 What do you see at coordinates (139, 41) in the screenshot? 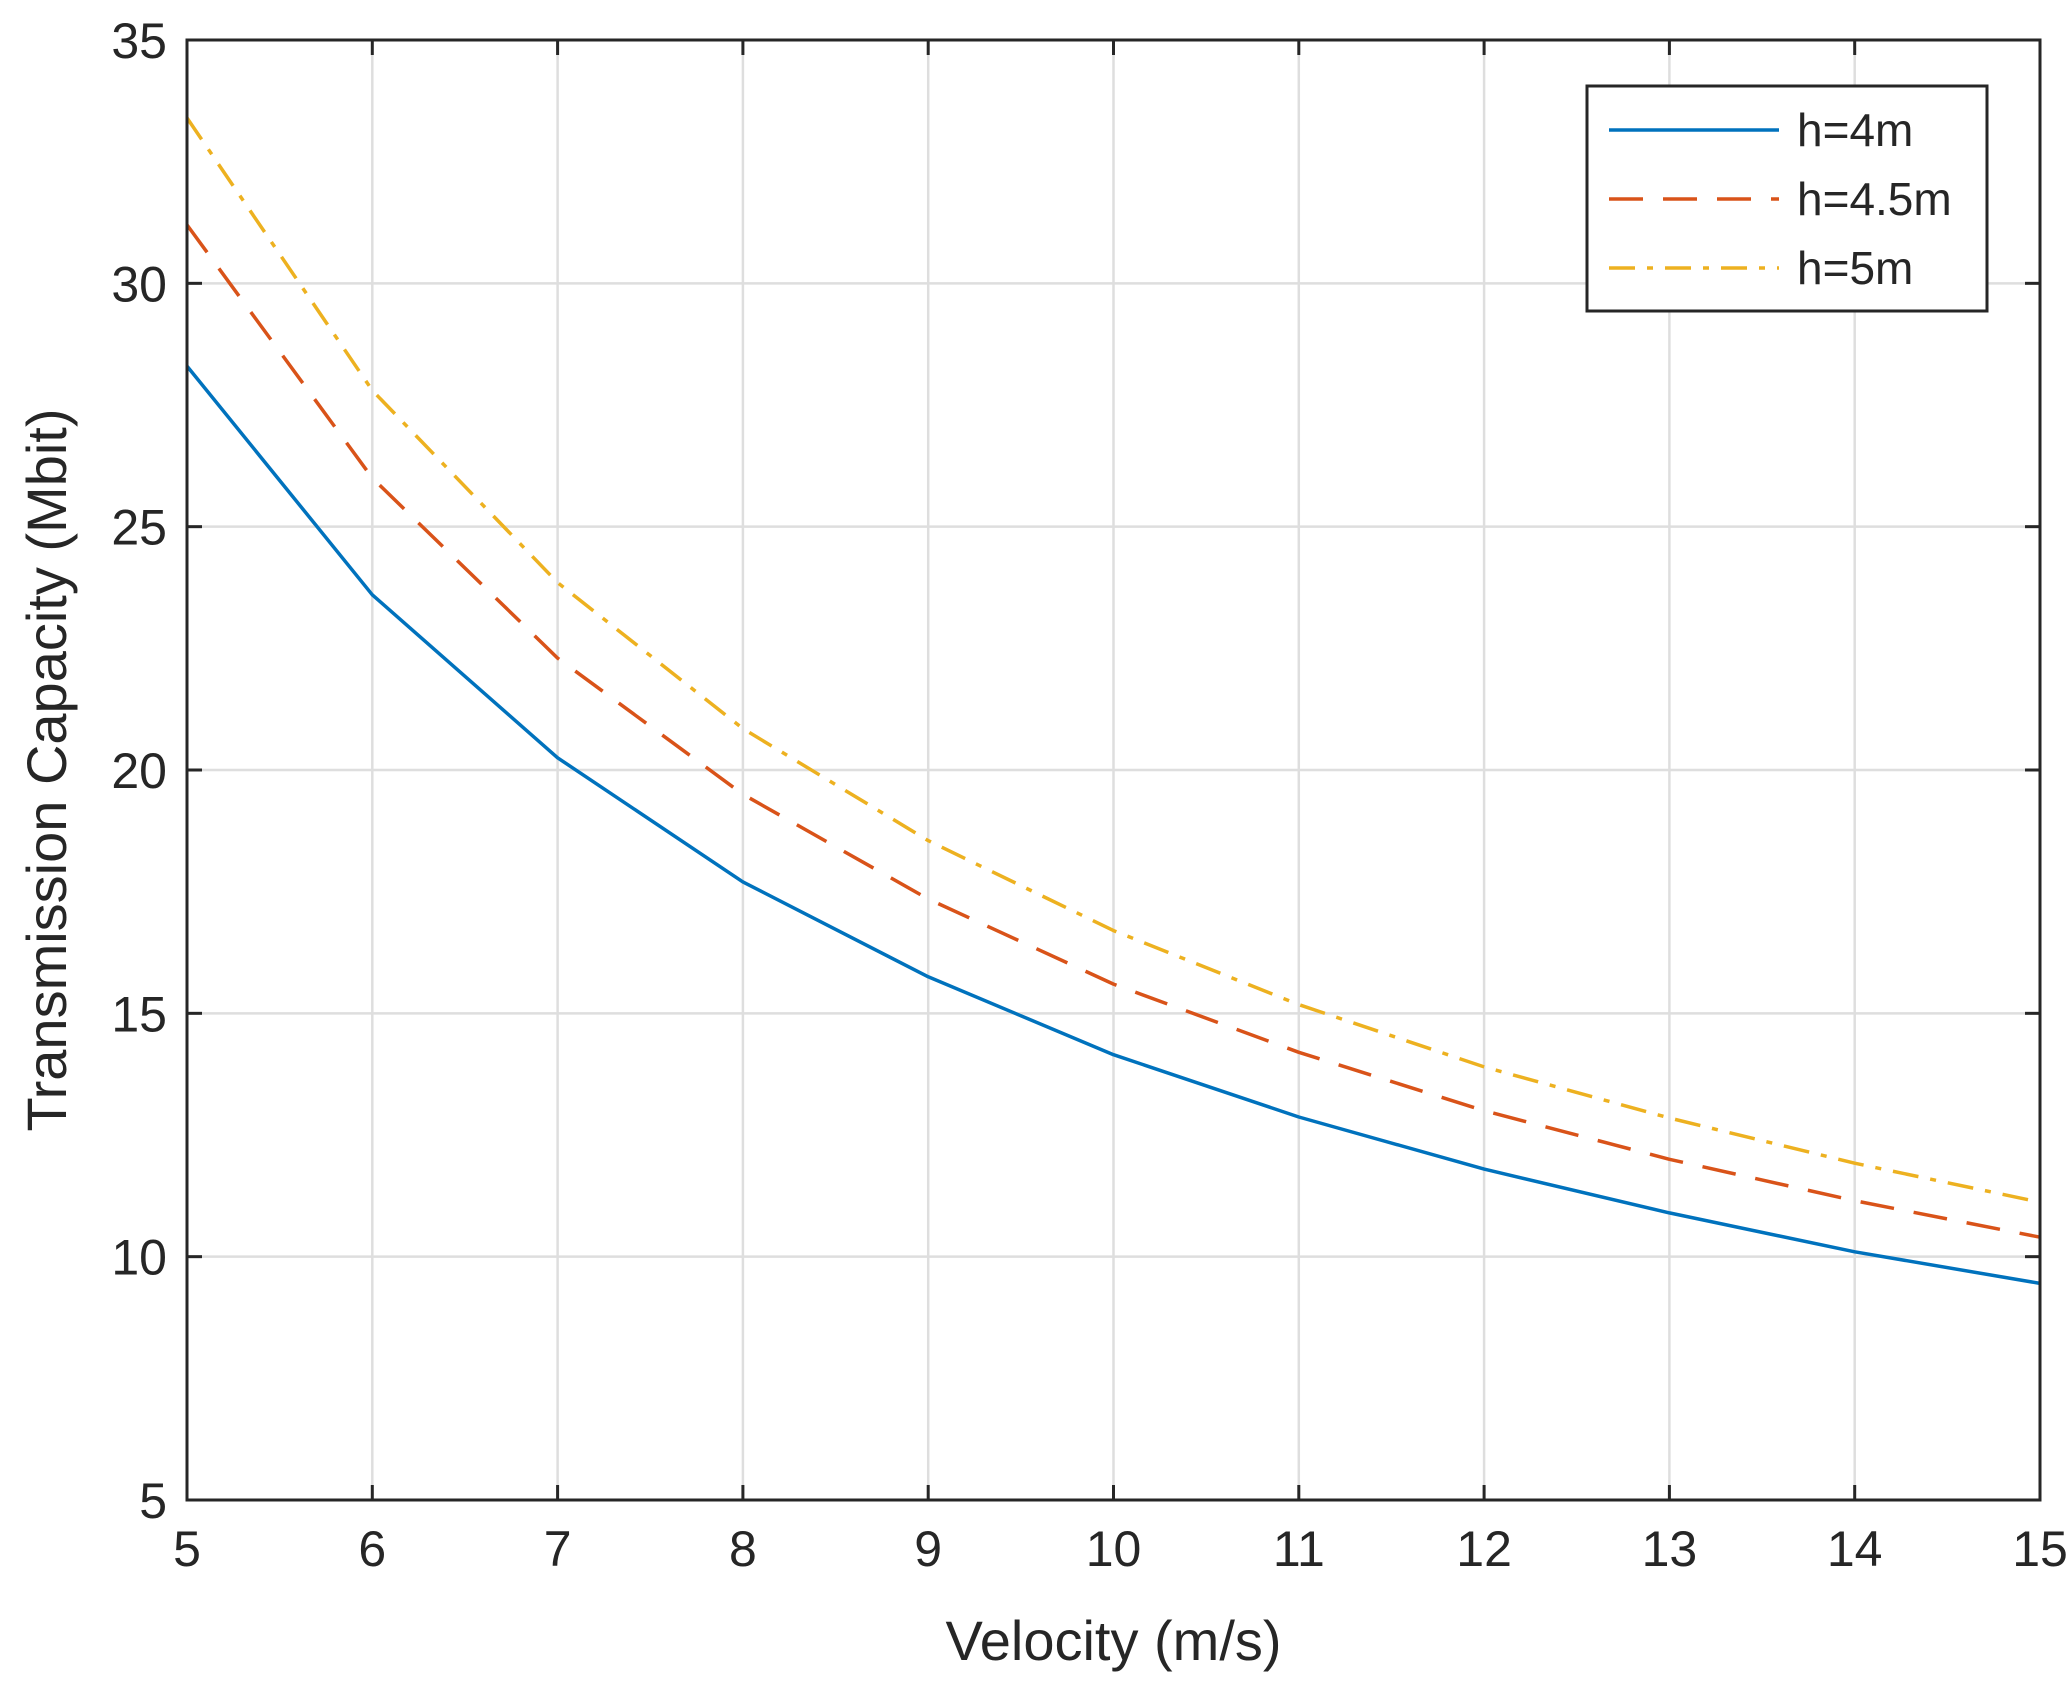
I see `y-tick-label: 35` at bounding box center [139, 41].